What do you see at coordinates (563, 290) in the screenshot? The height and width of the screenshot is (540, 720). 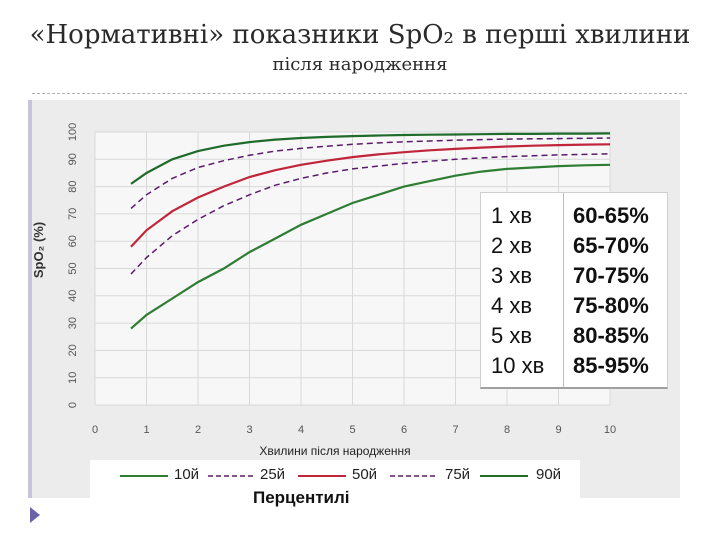 I see `table-divider` at bounding box center [563, 290].